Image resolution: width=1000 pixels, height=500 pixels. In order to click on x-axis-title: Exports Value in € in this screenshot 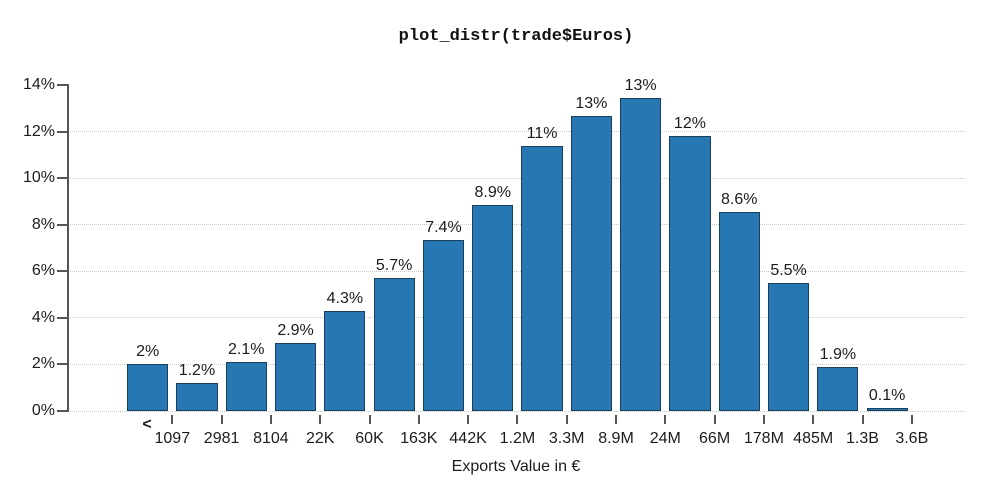, I will do `click(516, 466)`.